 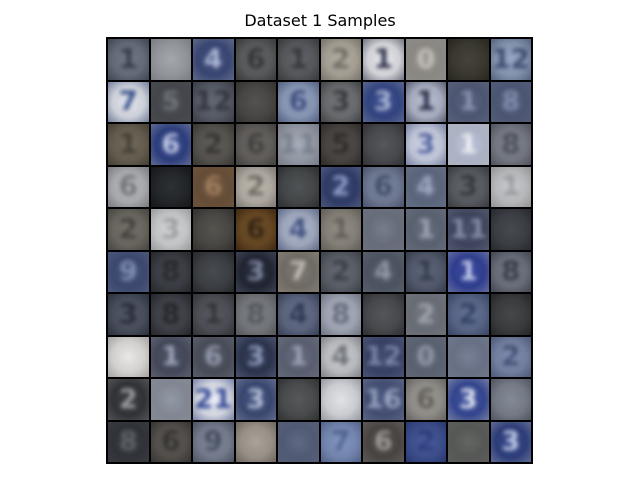 I want to click on sample-thumbnail: 0, so click(x=425, y=59).